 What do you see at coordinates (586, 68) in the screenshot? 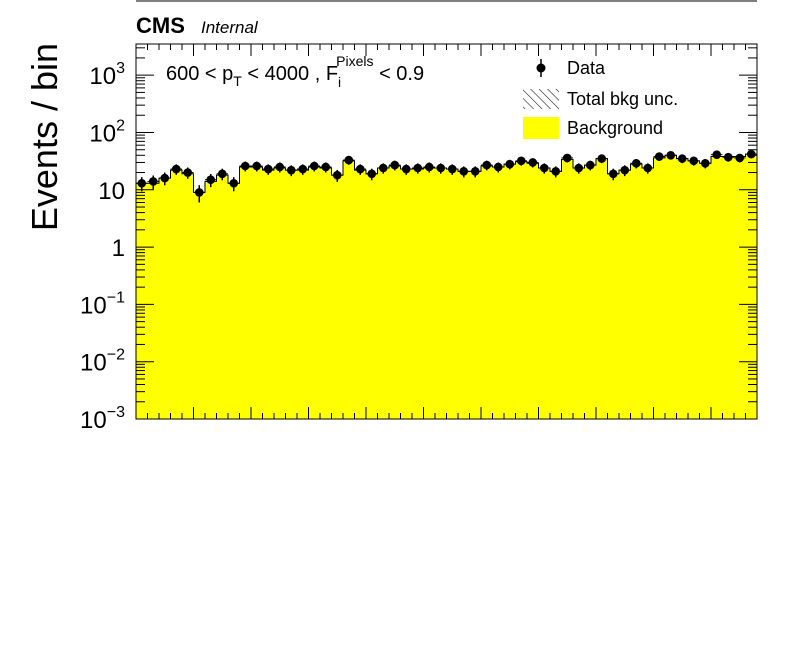
I see `legend-label-data: Data` at bounding box center [586, 68].